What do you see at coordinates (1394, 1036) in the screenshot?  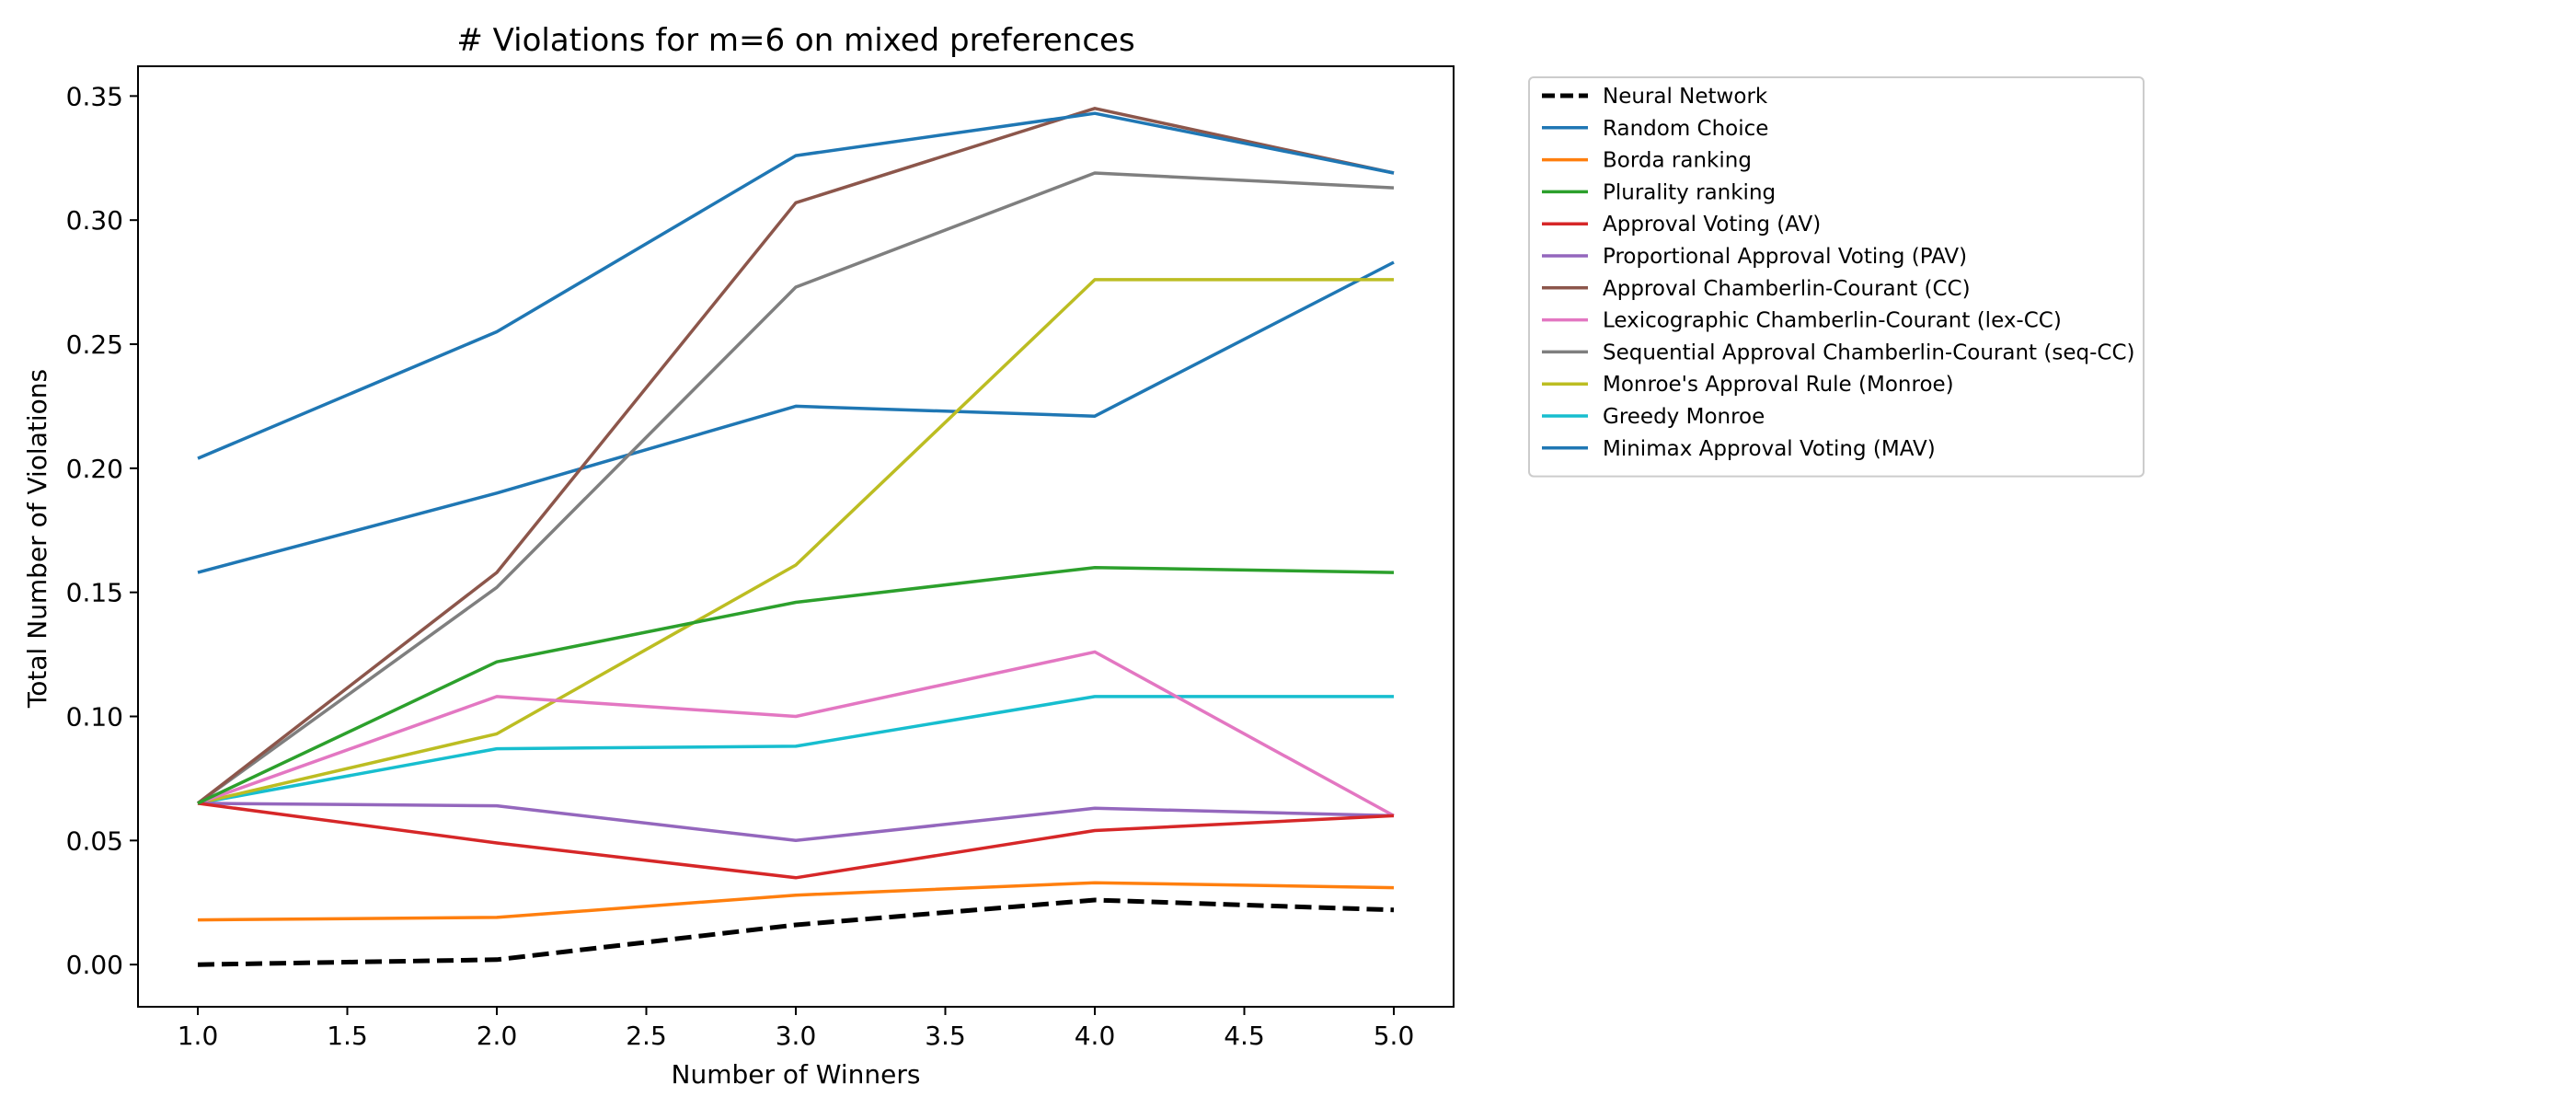 I see `x-tick-label: 5.0` at bounding box center [1394, 1036].